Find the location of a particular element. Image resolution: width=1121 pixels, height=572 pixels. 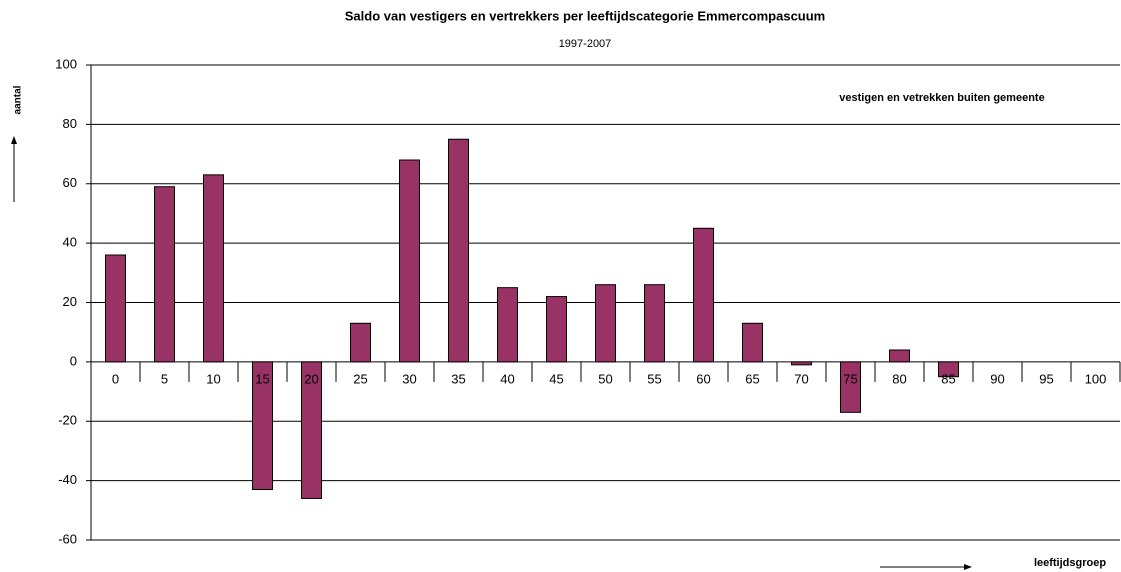

x-tick-label: 15 is located at coordinates (262, 378).